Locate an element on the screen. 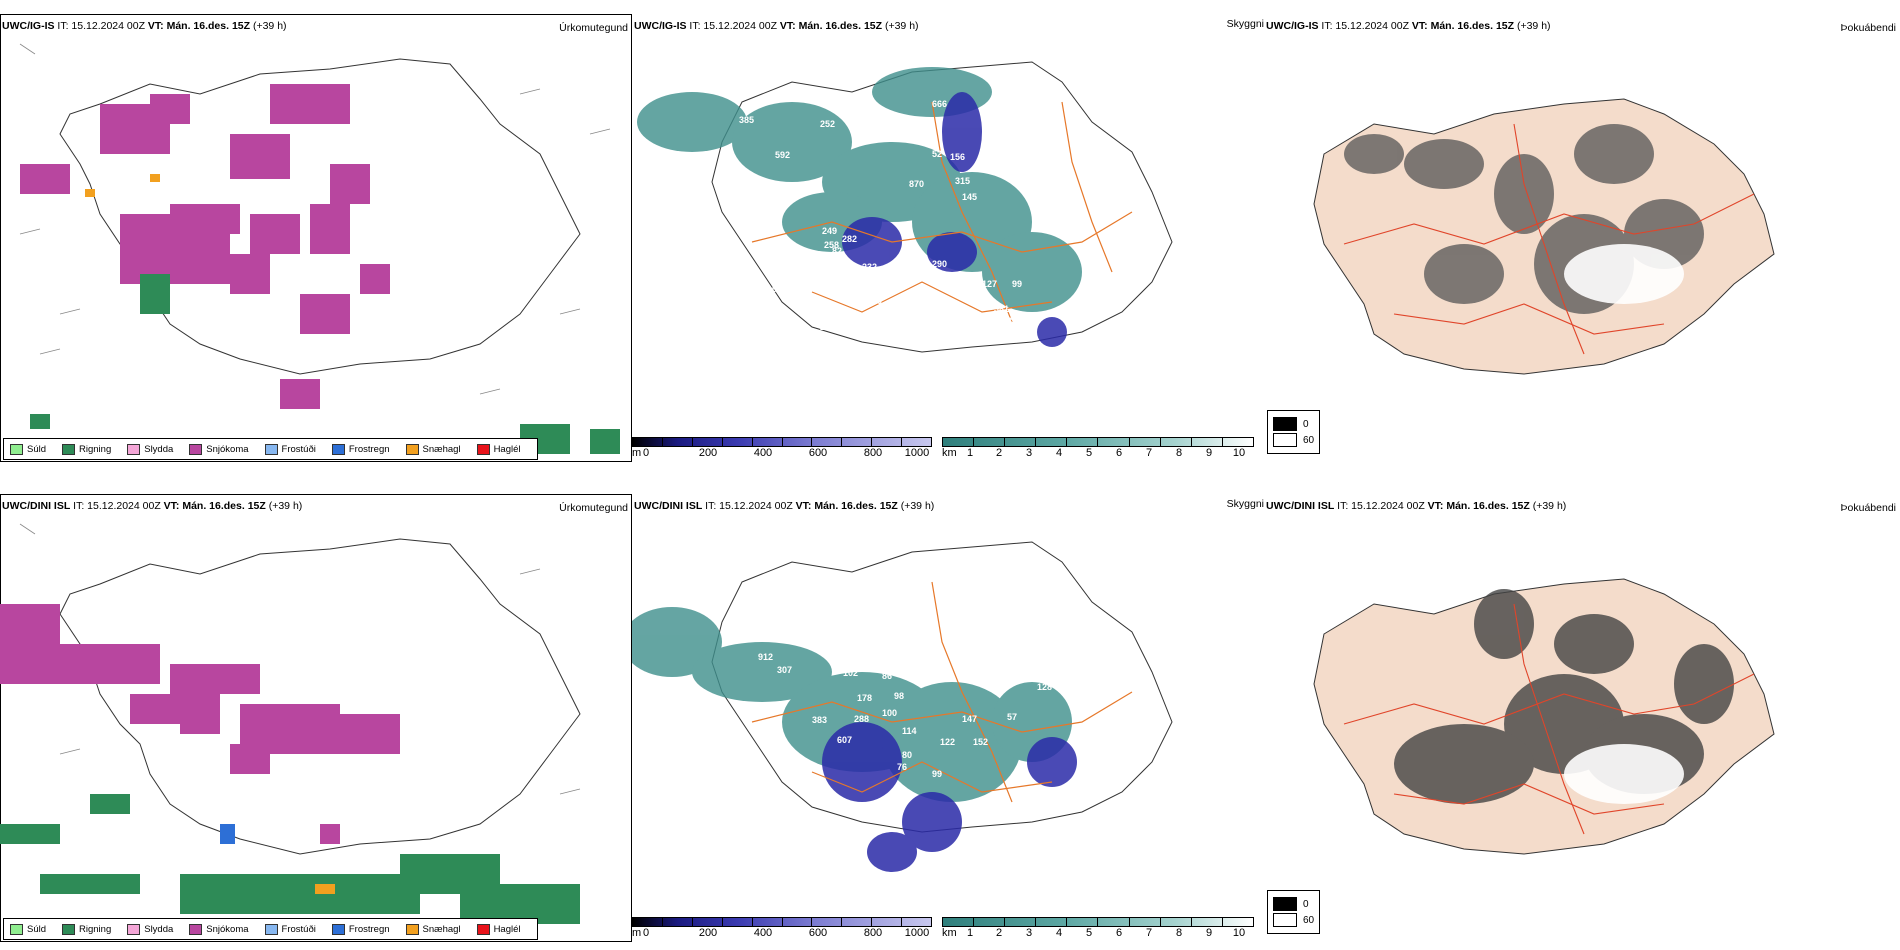 The width and height of the screenshot is (1900, 950). svg-text: 122 is located at coordinates (947, 742).